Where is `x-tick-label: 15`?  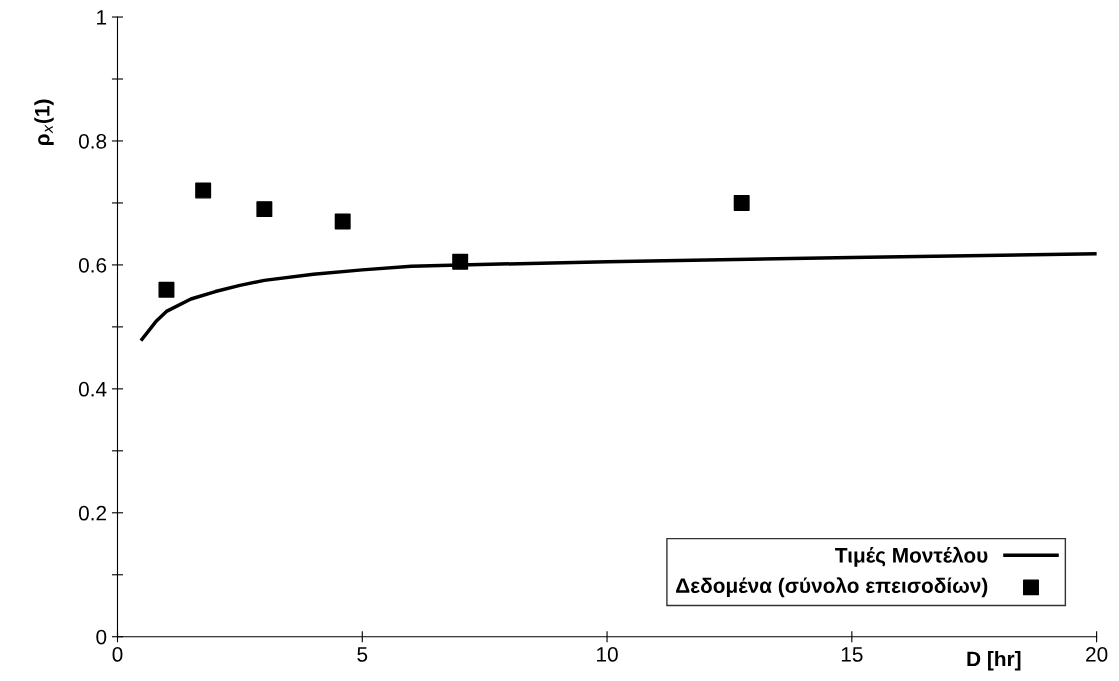 x-tick-label: 15 is located at coordinates (852, 654).